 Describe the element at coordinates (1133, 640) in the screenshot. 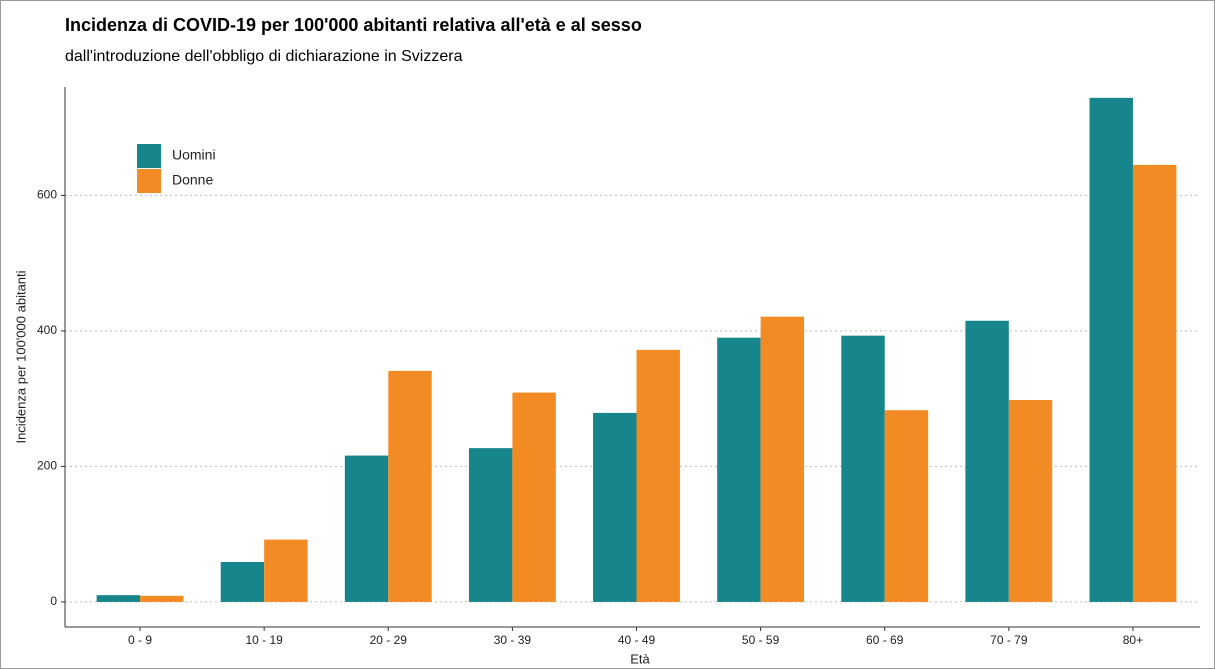

I see `x-tick-label: 80+` at that location.